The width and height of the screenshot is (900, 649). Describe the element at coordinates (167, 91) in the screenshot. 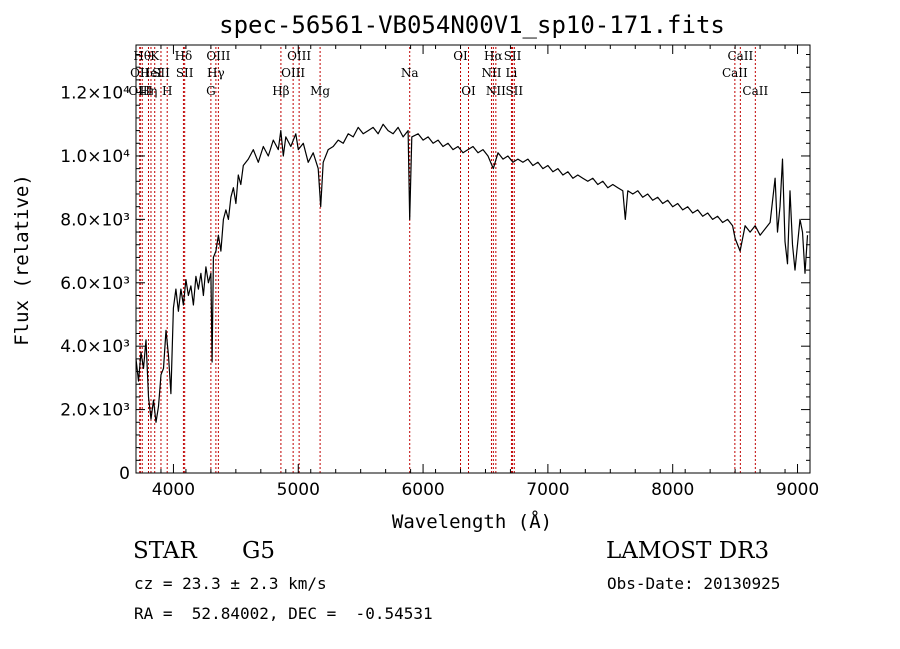

I see `spectral-line-label: H` at that location.